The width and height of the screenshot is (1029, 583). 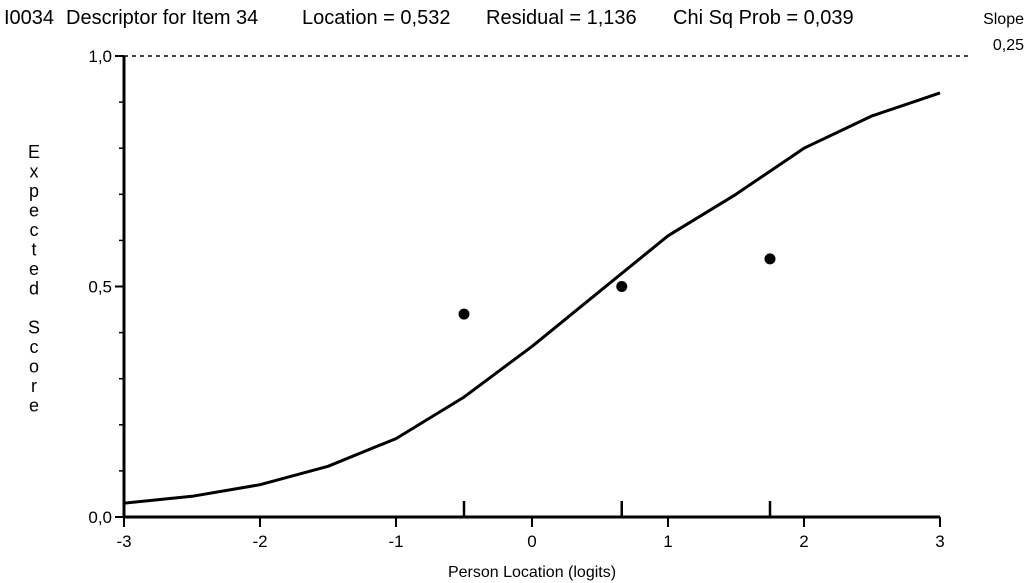 I want to click on x-tick-label: 3, so click(x=939, y=541).